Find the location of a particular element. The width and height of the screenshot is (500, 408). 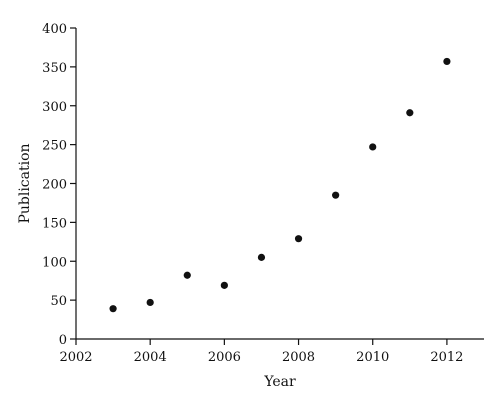

y-tick-label: 50 is located at coordinates (58, 301).